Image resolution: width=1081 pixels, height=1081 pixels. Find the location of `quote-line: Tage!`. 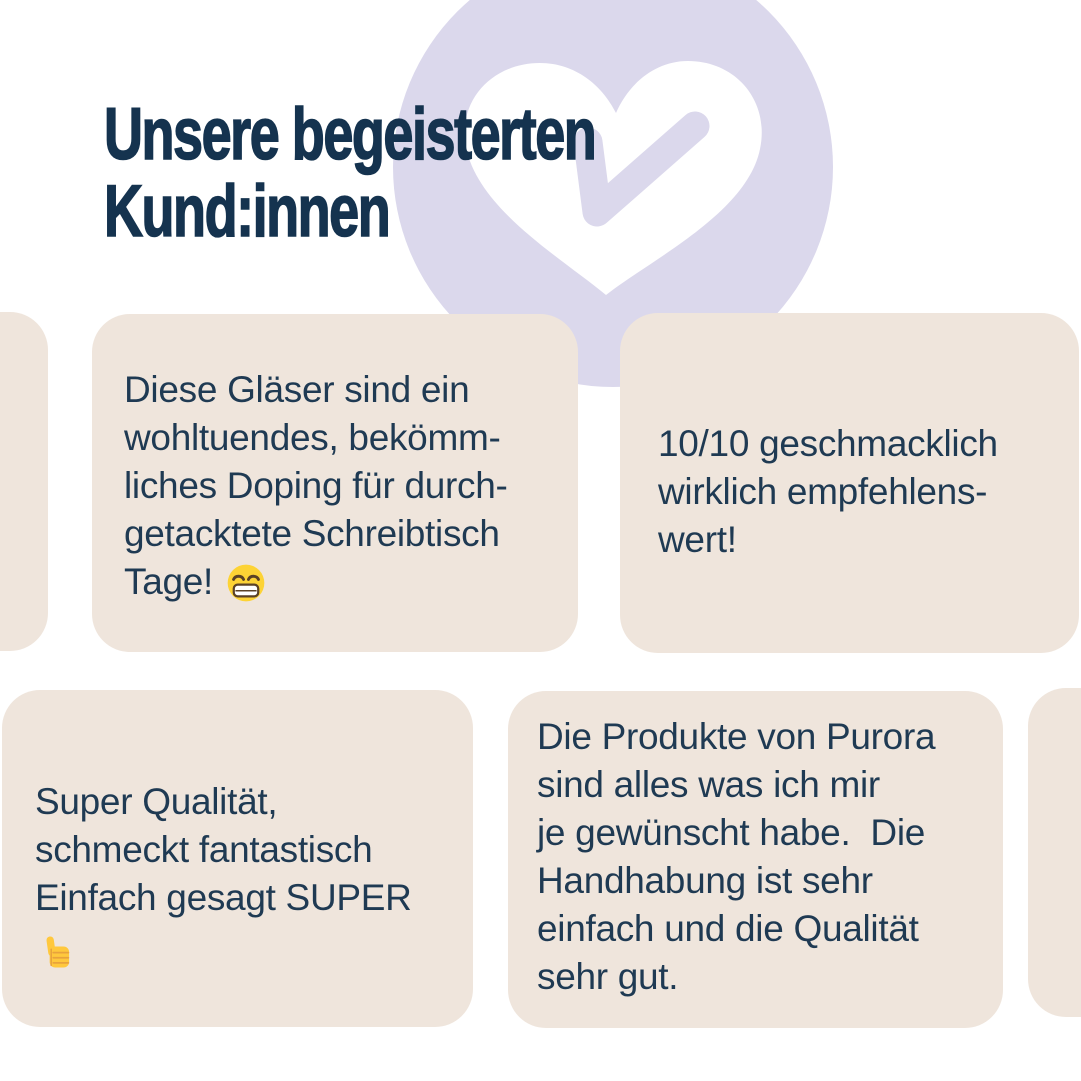

quote-line: Tage! is located at coordinates (351, 582).